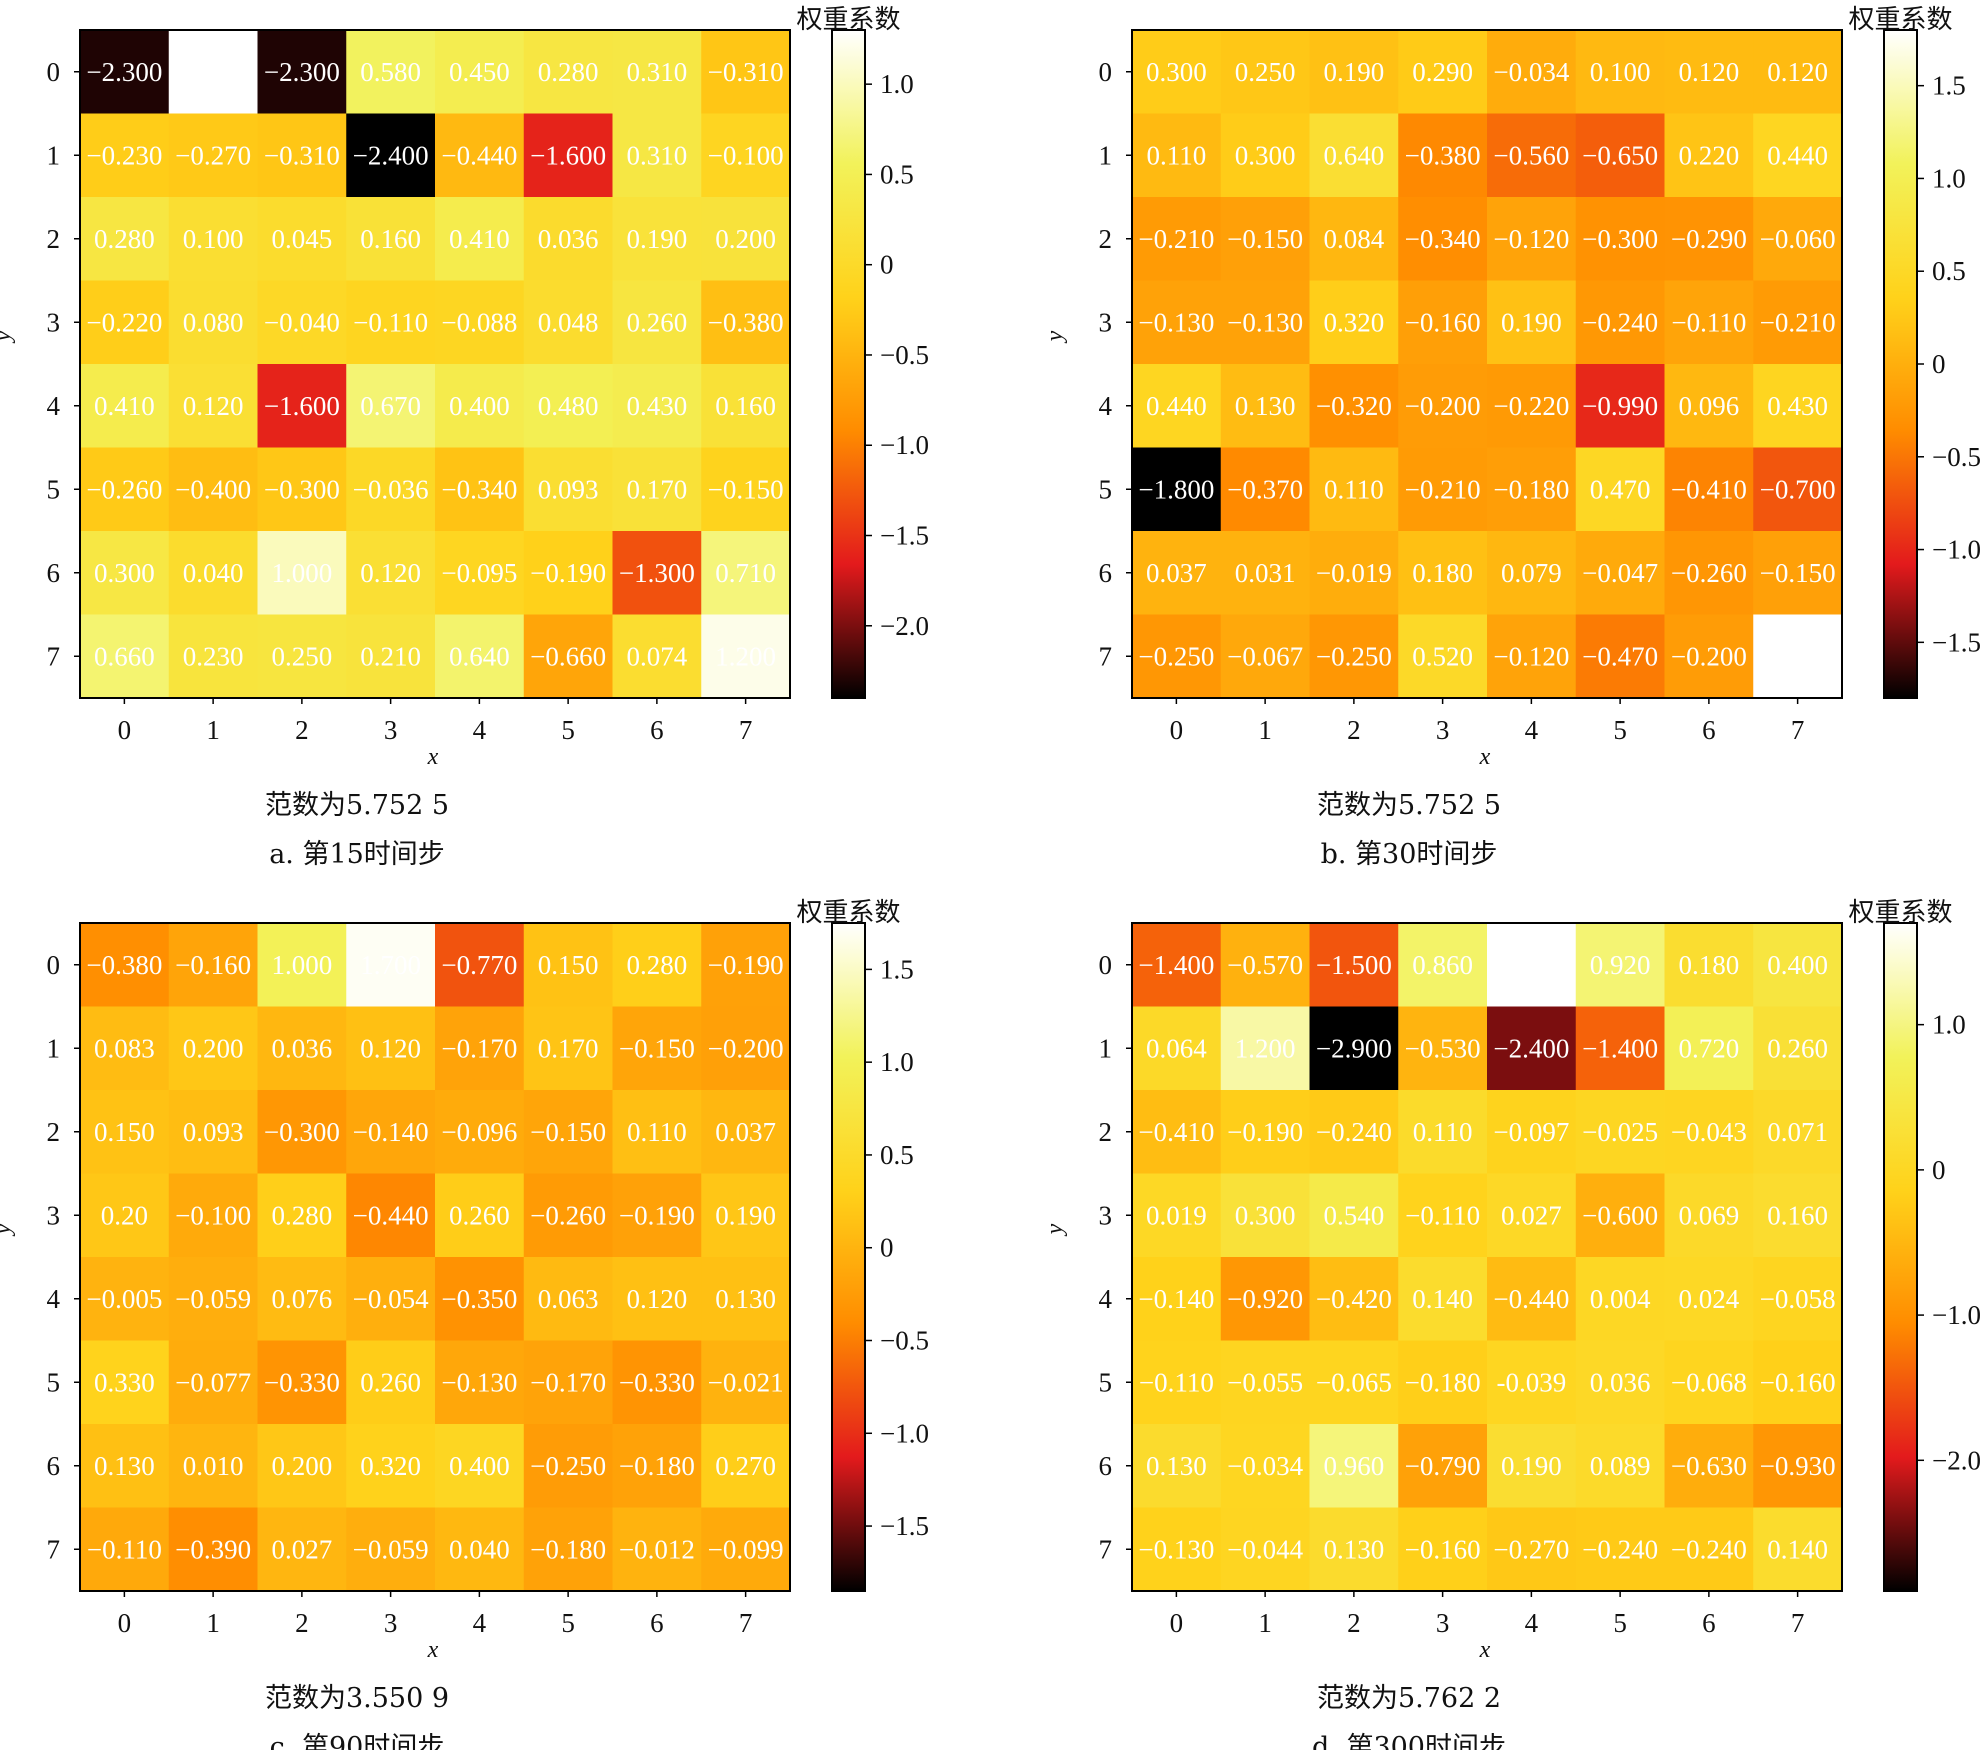 This screenshot has height=1750, width=1988. I want to click on cell-value-label: 0.069, so click(1709, 1215).